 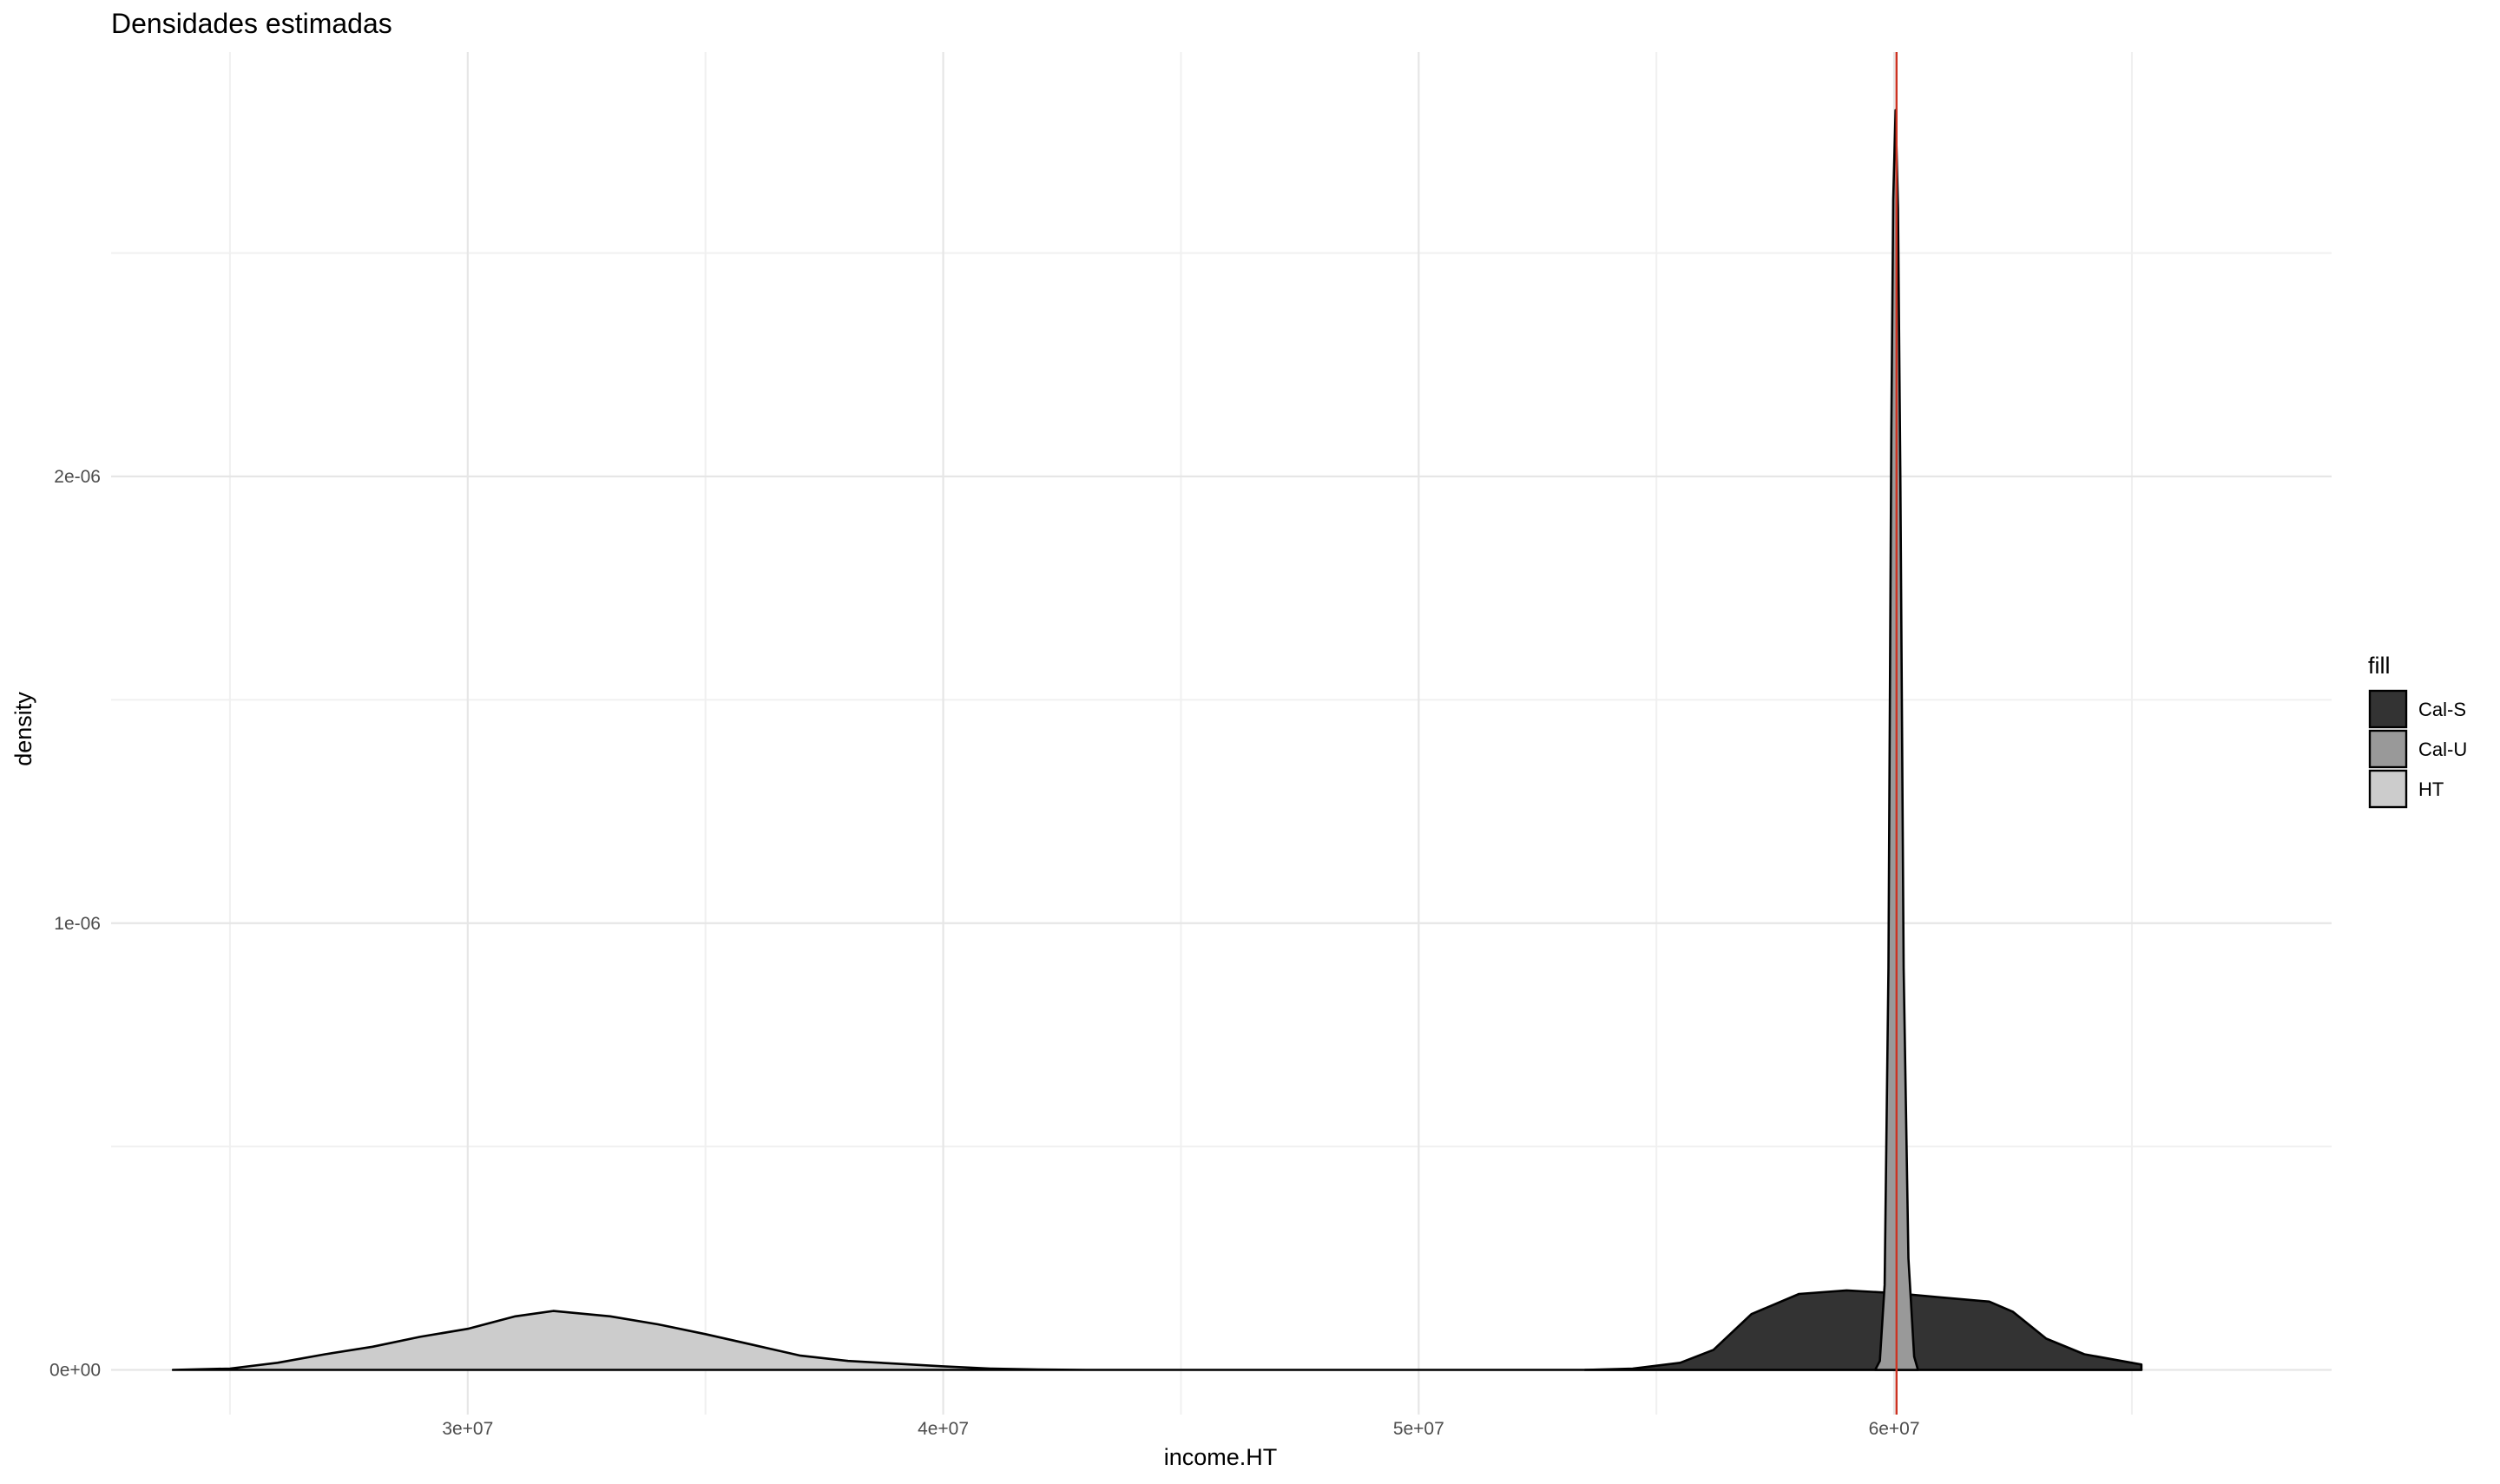 I want to click on y-tick-label: 2e-06, so click(x=77, y=477).